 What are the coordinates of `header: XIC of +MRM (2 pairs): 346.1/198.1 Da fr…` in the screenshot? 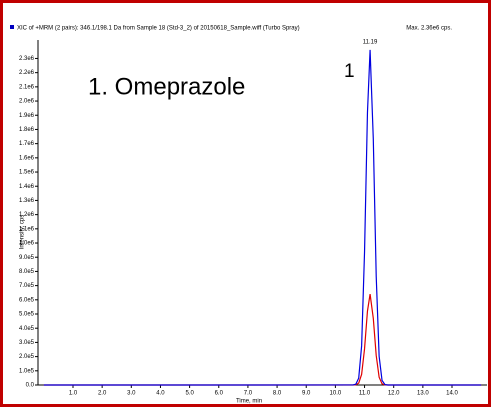 It's located at (158, 29).